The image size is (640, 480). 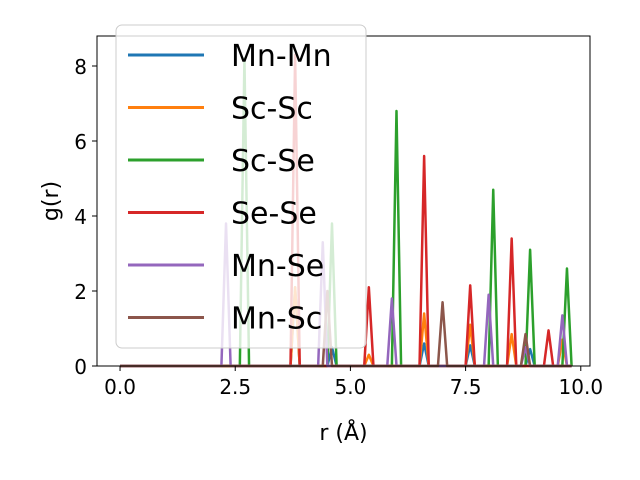 What do you see at coordinates (80, 292) in the screenshot?
I see `y-tick-label: 2` at bounding box center [80, 292].